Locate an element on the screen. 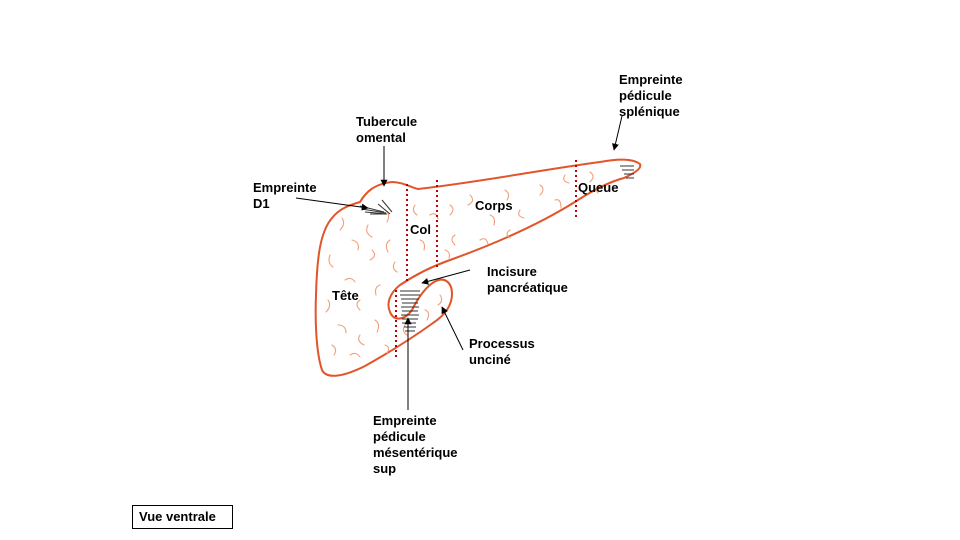 This screenshot has height=540, width=960. pancreas-outline is located at coordinates (478, 267).